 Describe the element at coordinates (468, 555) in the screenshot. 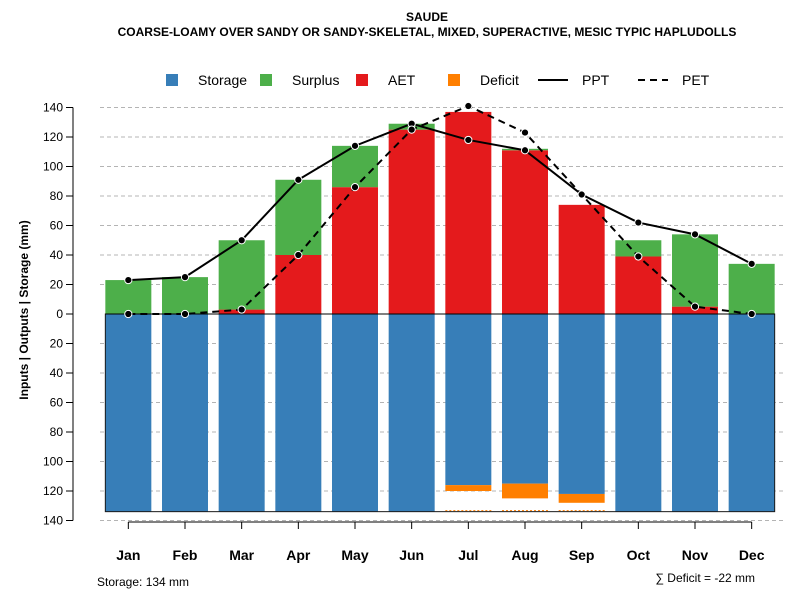

I see `x-tick-label-jul: Jul` at that location.